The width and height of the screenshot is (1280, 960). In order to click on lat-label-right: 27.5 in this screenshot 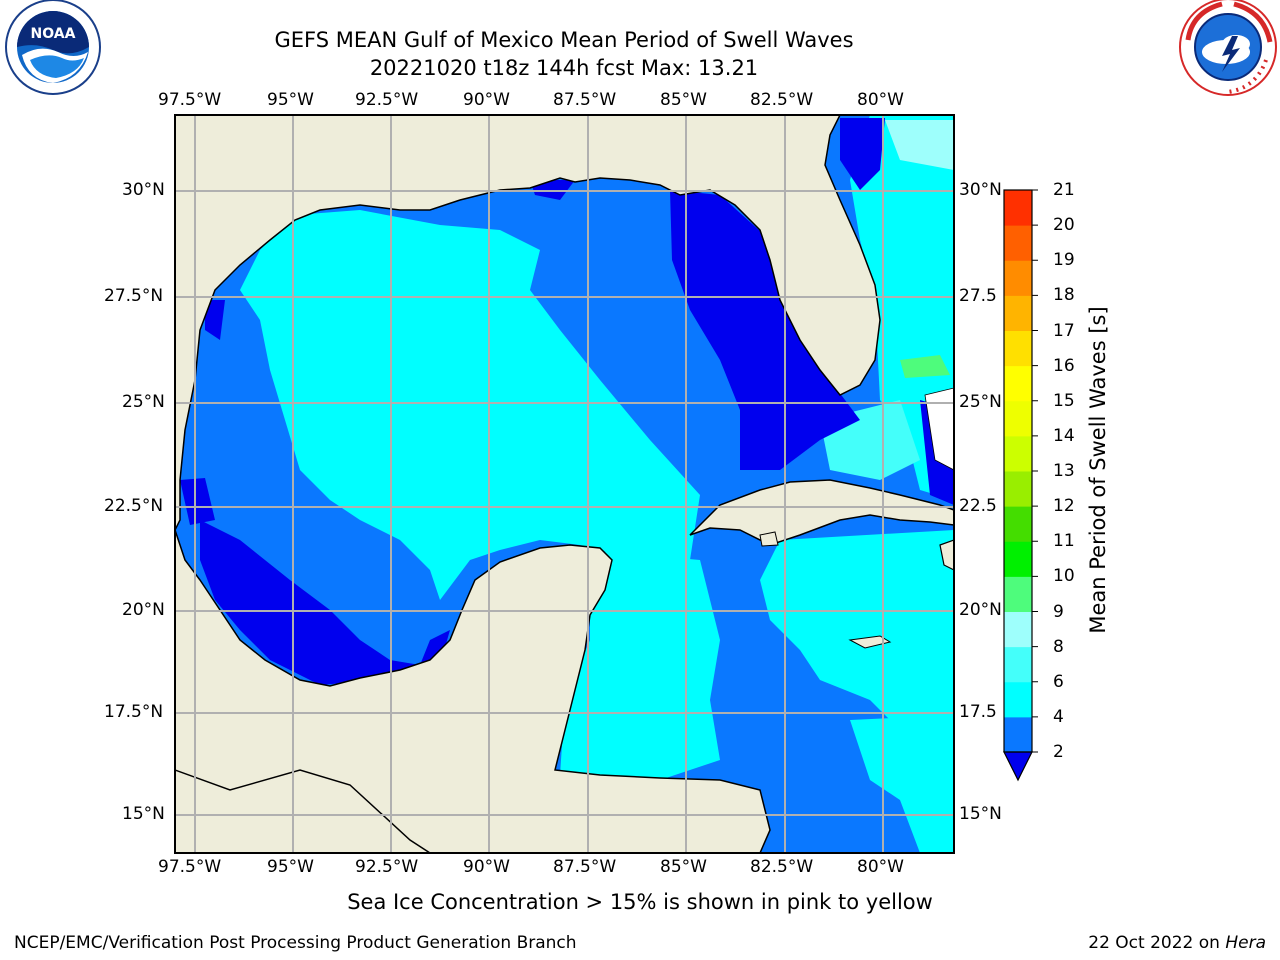, I will do `click(978, 296)`.